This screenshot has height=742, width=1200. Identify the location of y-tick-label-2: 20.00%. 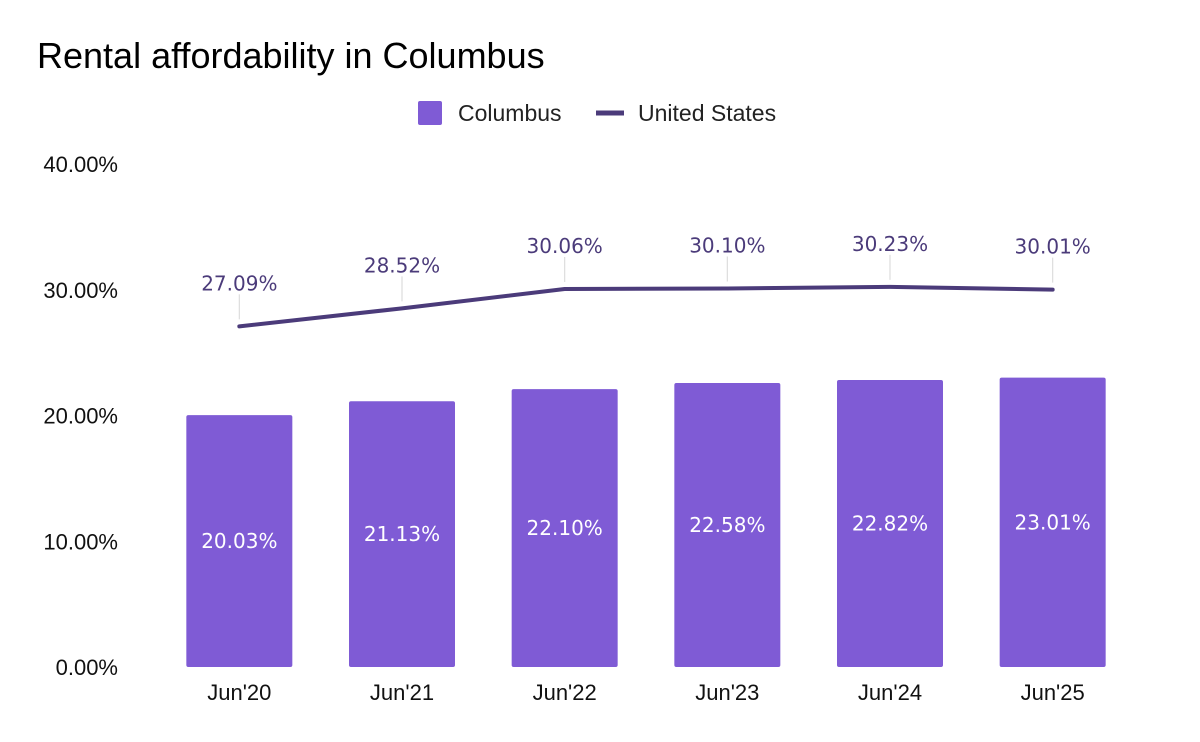
(80, 416).